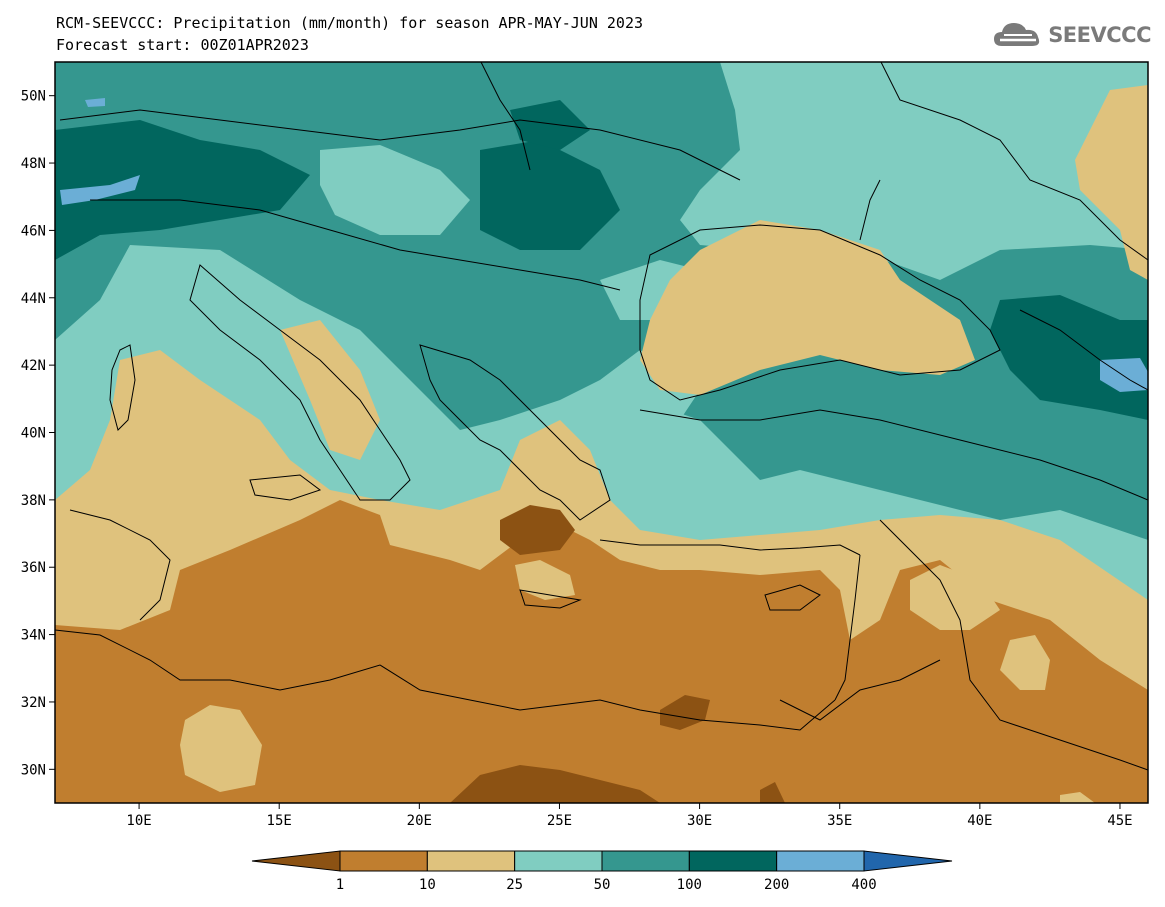 This screenshot has width=1165, height=907. I want to click on colorbar-label: 50, so click(602, 885).